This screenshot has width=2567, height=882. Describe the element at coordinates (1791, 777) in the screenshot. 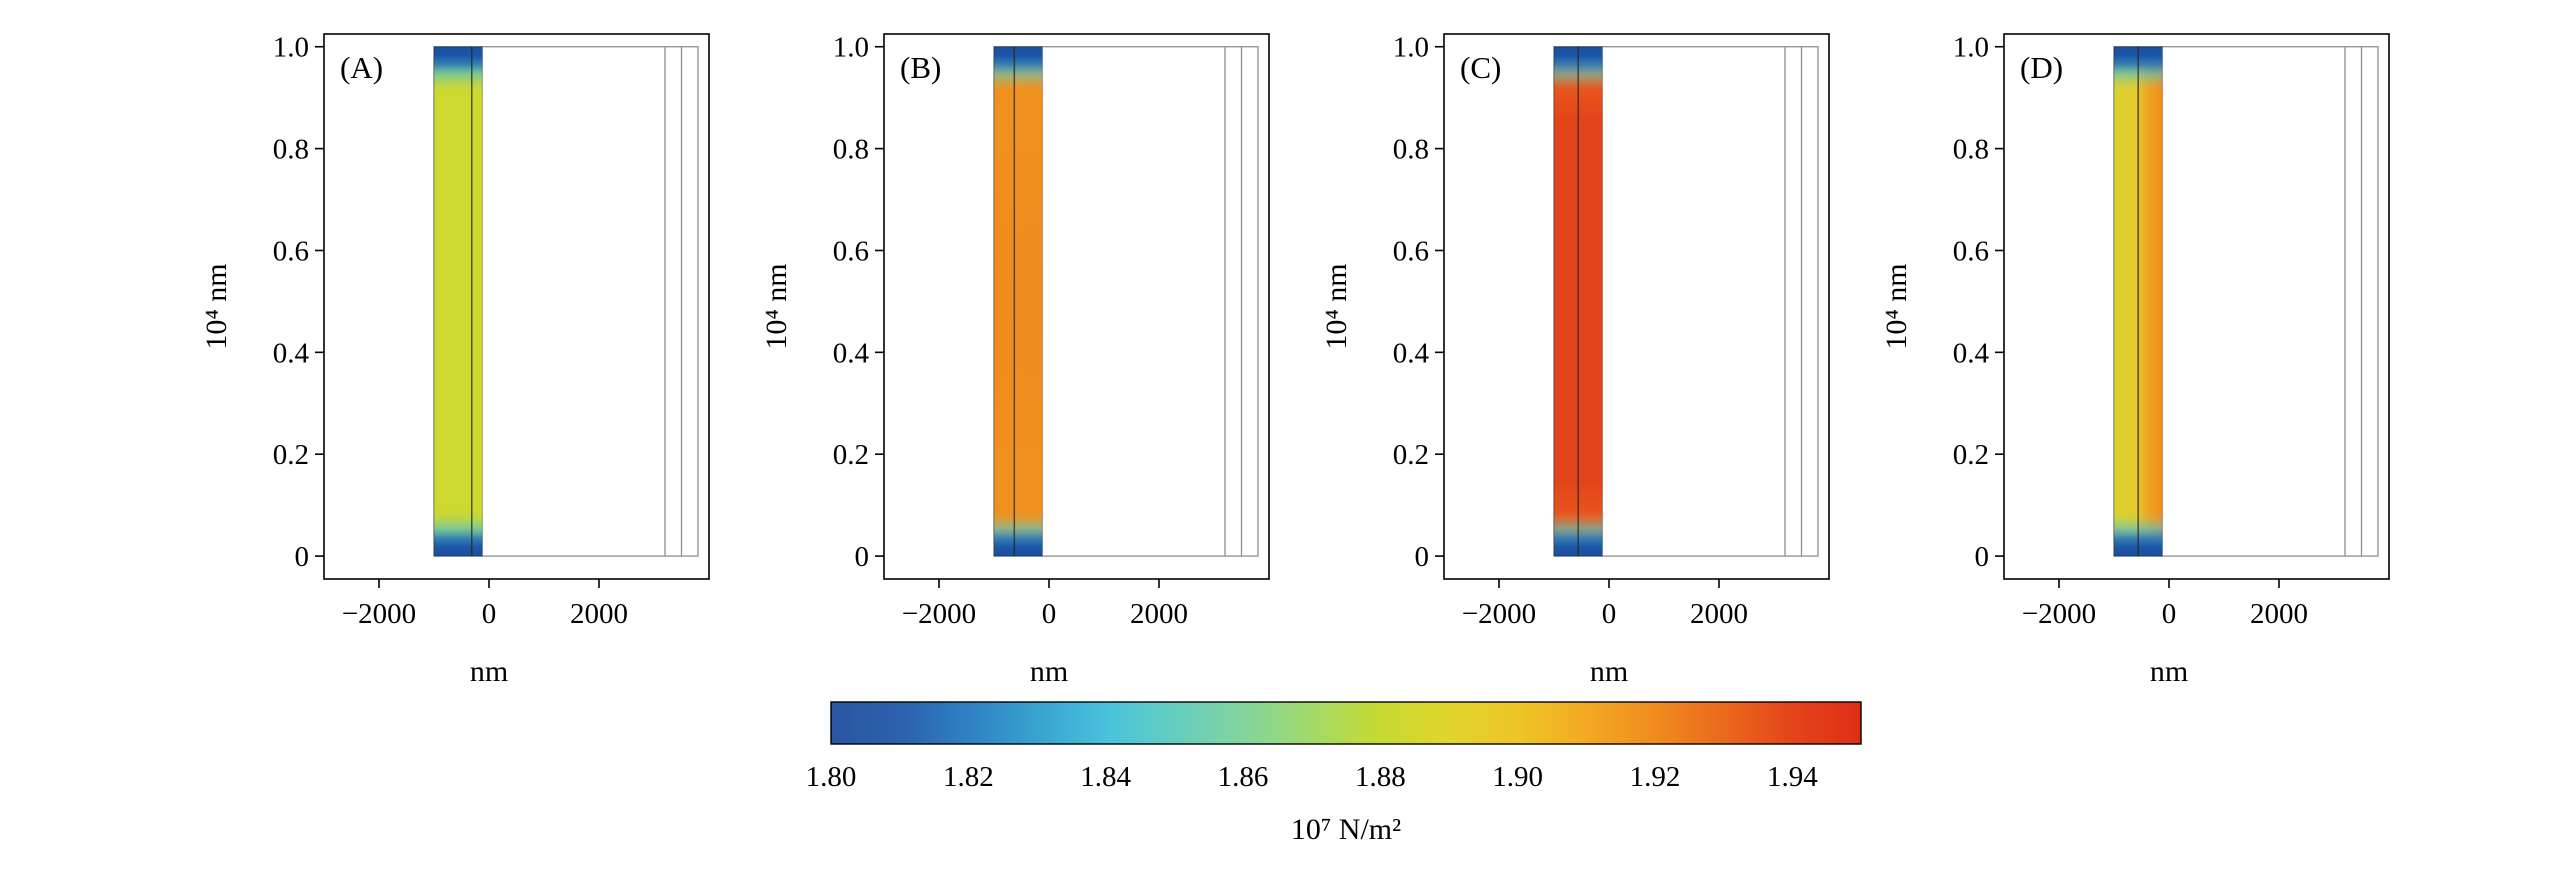

I see `colorbar-tick-label: 1.94` at that location.